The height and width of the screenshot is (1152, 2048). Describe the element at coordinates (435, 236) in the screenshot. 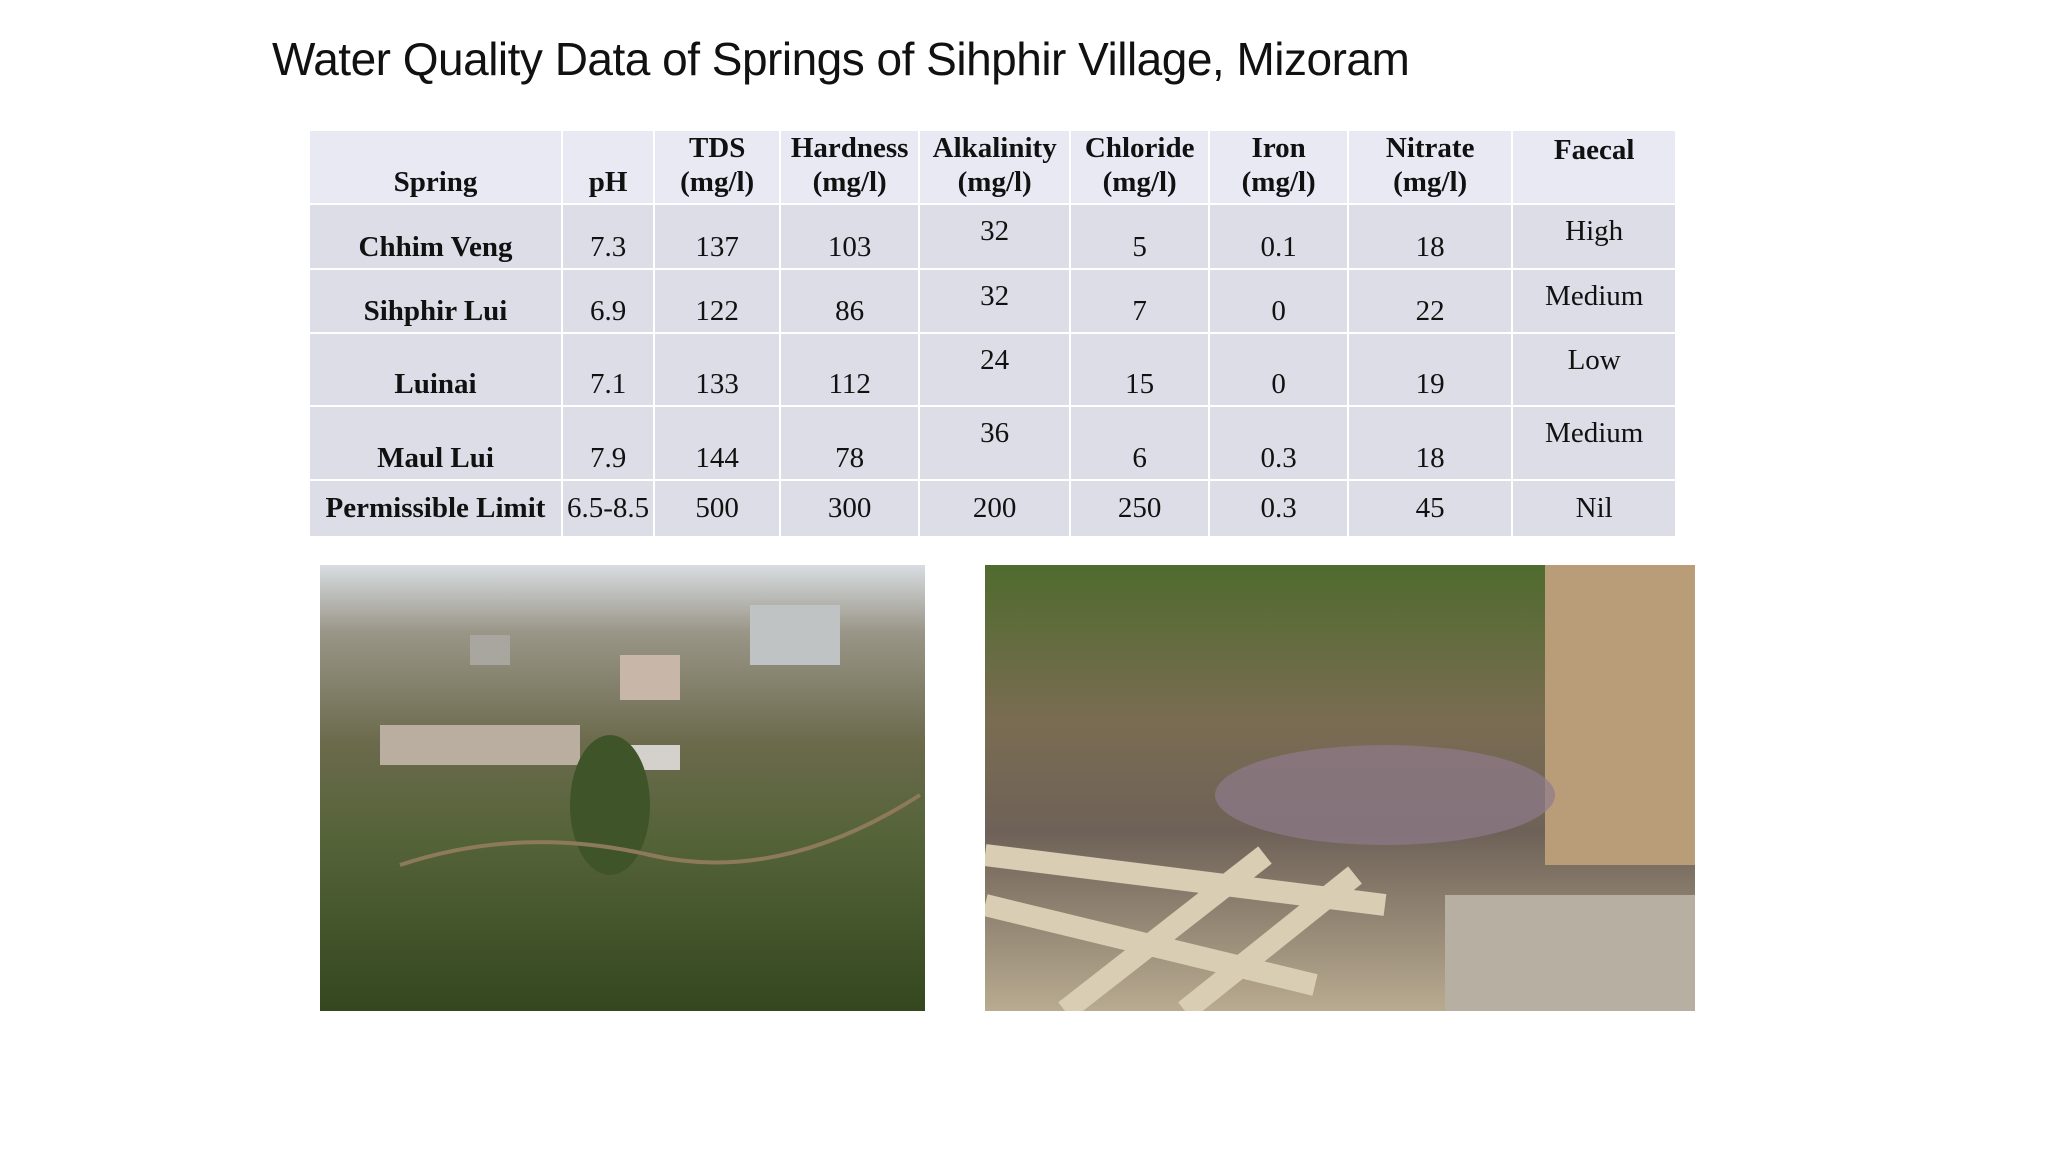

I see `row-label: Chhim Veng` at that location.